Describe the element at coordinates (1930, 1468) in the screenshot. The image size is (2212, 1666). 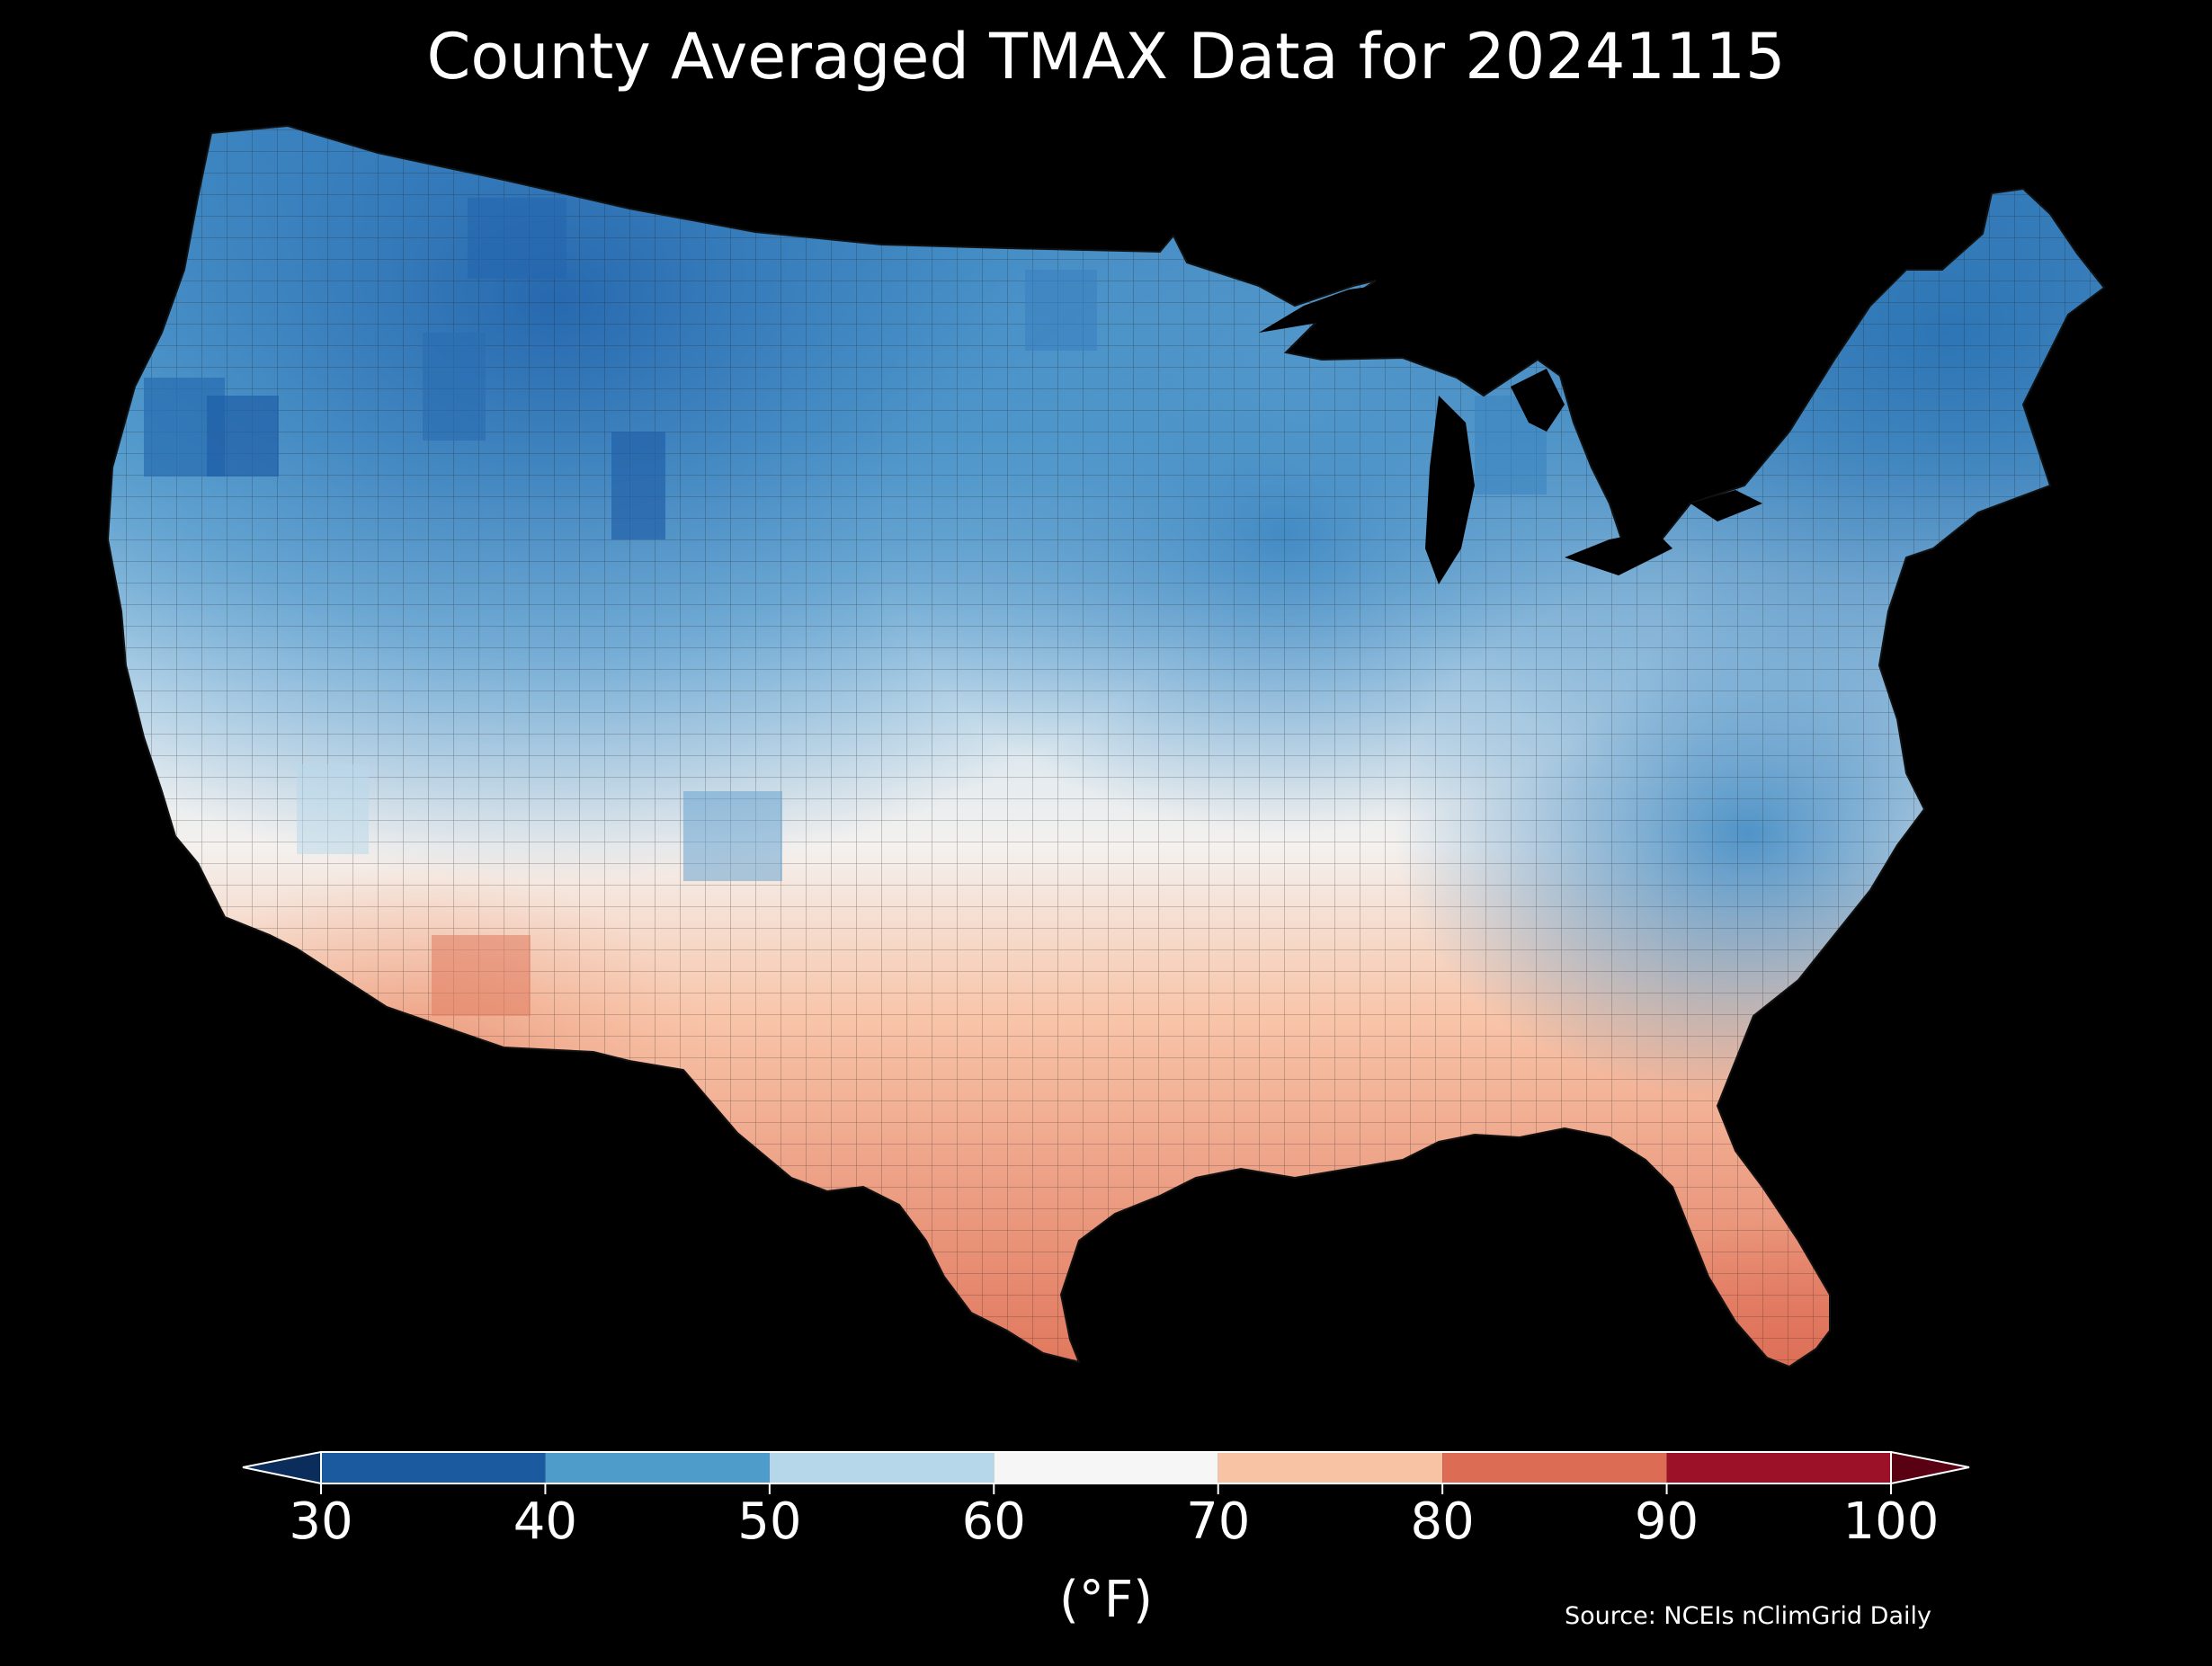
I see `colorbar-over-extension` at that location.